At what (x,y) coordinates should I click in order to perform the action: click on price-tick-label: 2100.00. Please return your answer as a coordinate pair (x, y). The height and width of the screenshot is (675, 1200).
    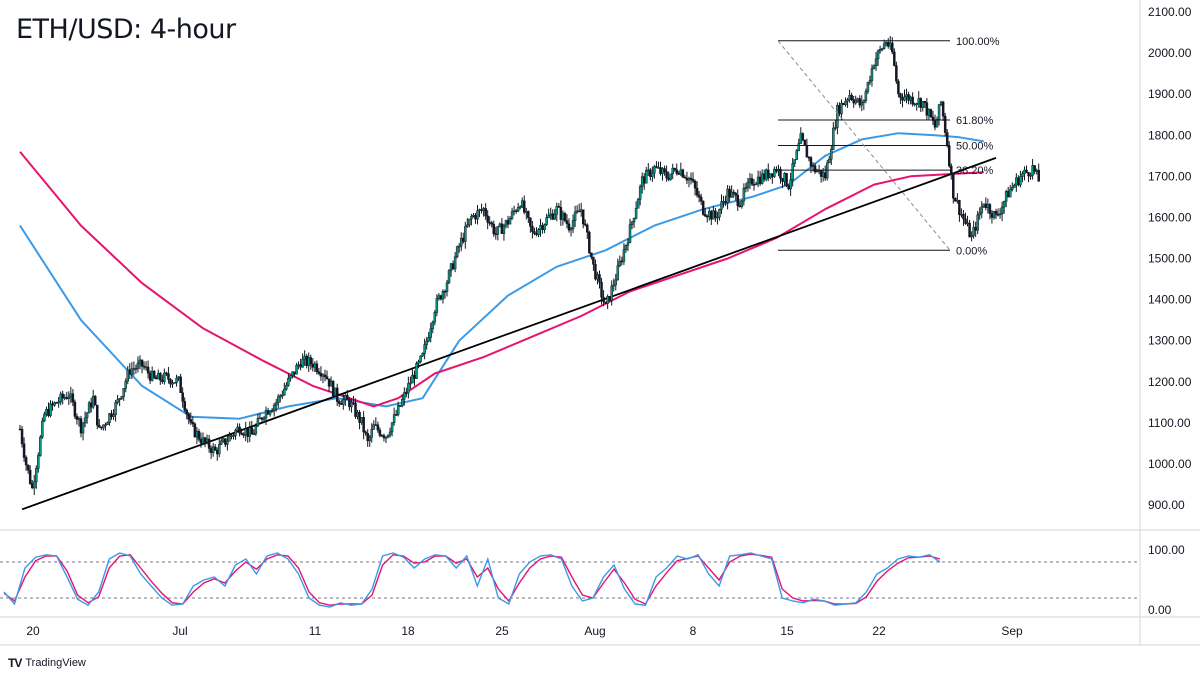
    Looking at the image, I should click on (1170, 12).